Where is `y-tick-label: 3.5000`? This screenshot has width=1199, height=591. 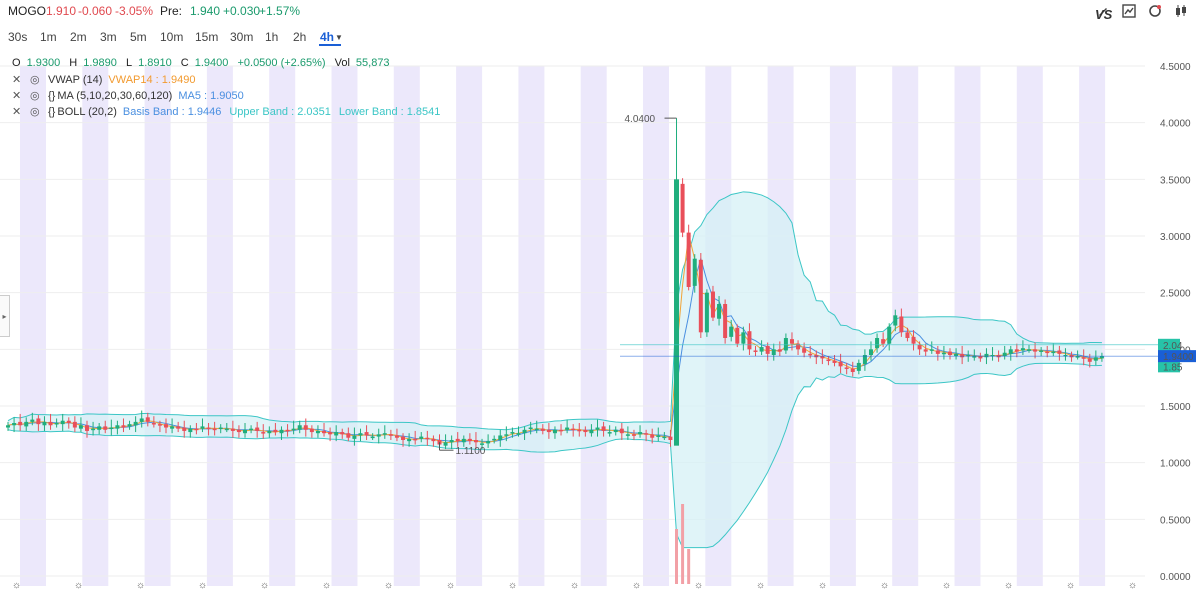 y-tick-label: 3.5000 is located at coordinates (1175, 180).